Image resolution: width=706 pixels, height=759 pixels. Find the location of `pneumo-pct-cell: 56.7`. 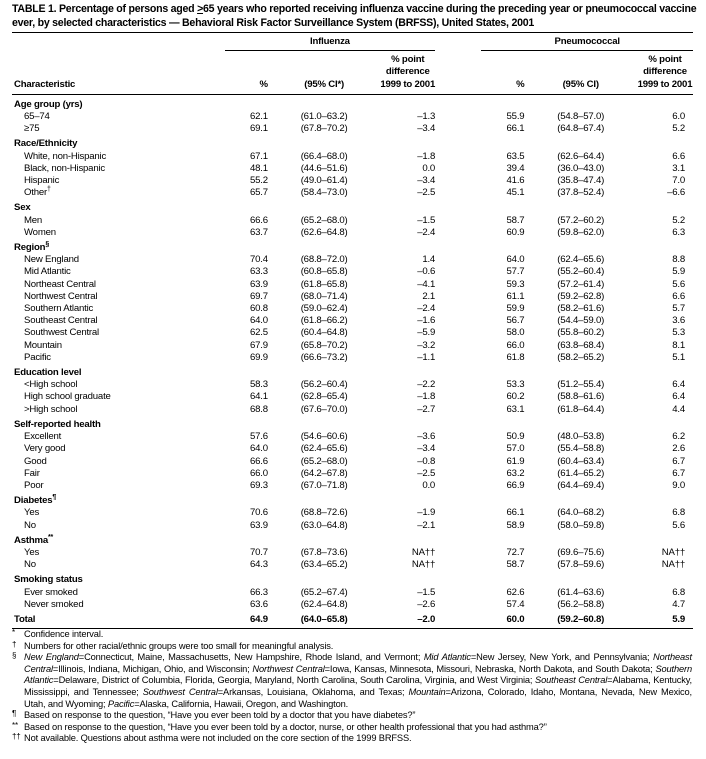

pneumo-pct-cell: 56.7 is located at coordinates (515, 321).